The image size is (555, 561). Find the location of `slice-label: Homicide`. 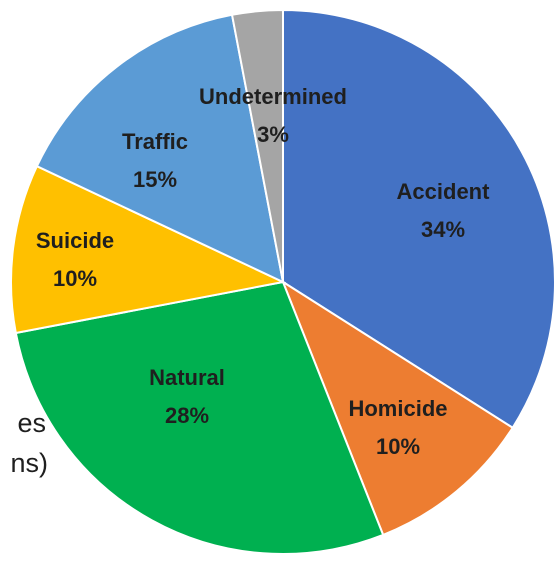

slice-label: Homicide is located at coordinates (397, 408).